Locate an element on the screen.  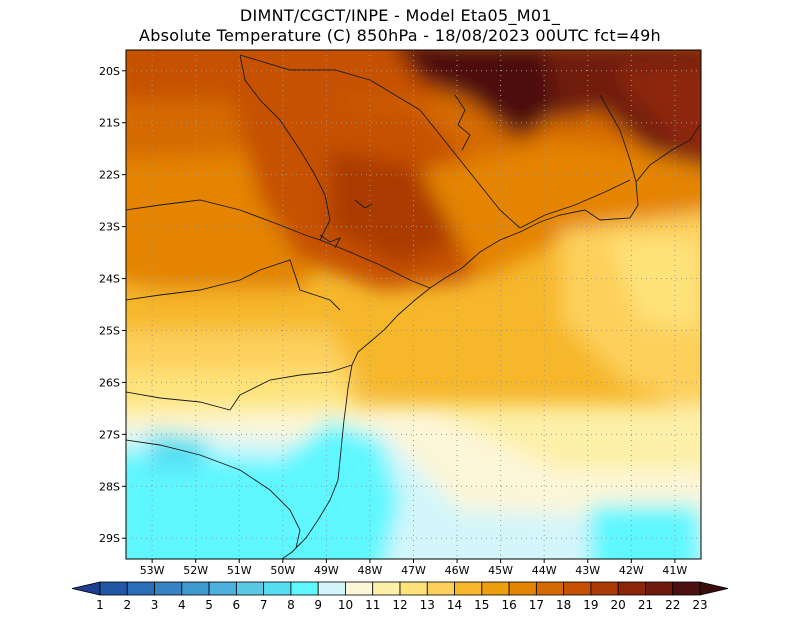
colorbar-label: 17 is located at coordinates (536, 605).